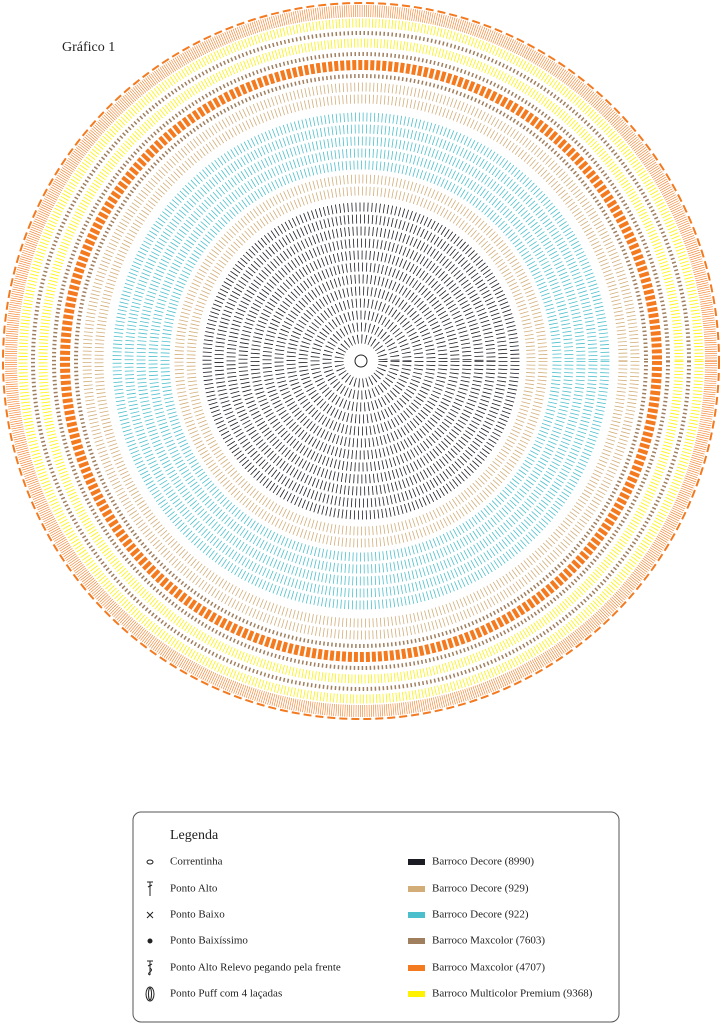 Image resolution: width=723 pixels, height=1024 pixels. Describe the element at coordinates (194, 835) in the screenshot. I see `legend-title: Legenda` at that location.